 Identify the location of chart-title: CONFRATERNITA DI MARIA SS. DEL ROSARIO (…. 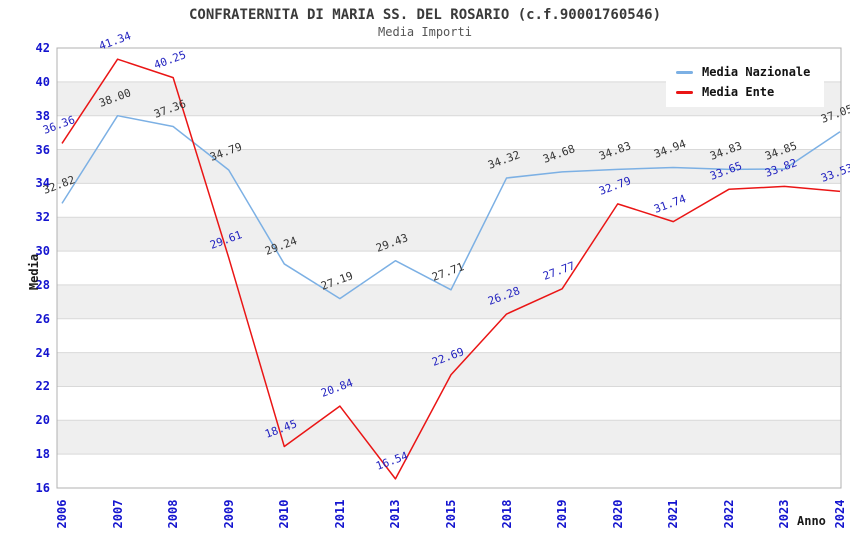
(424, 15).